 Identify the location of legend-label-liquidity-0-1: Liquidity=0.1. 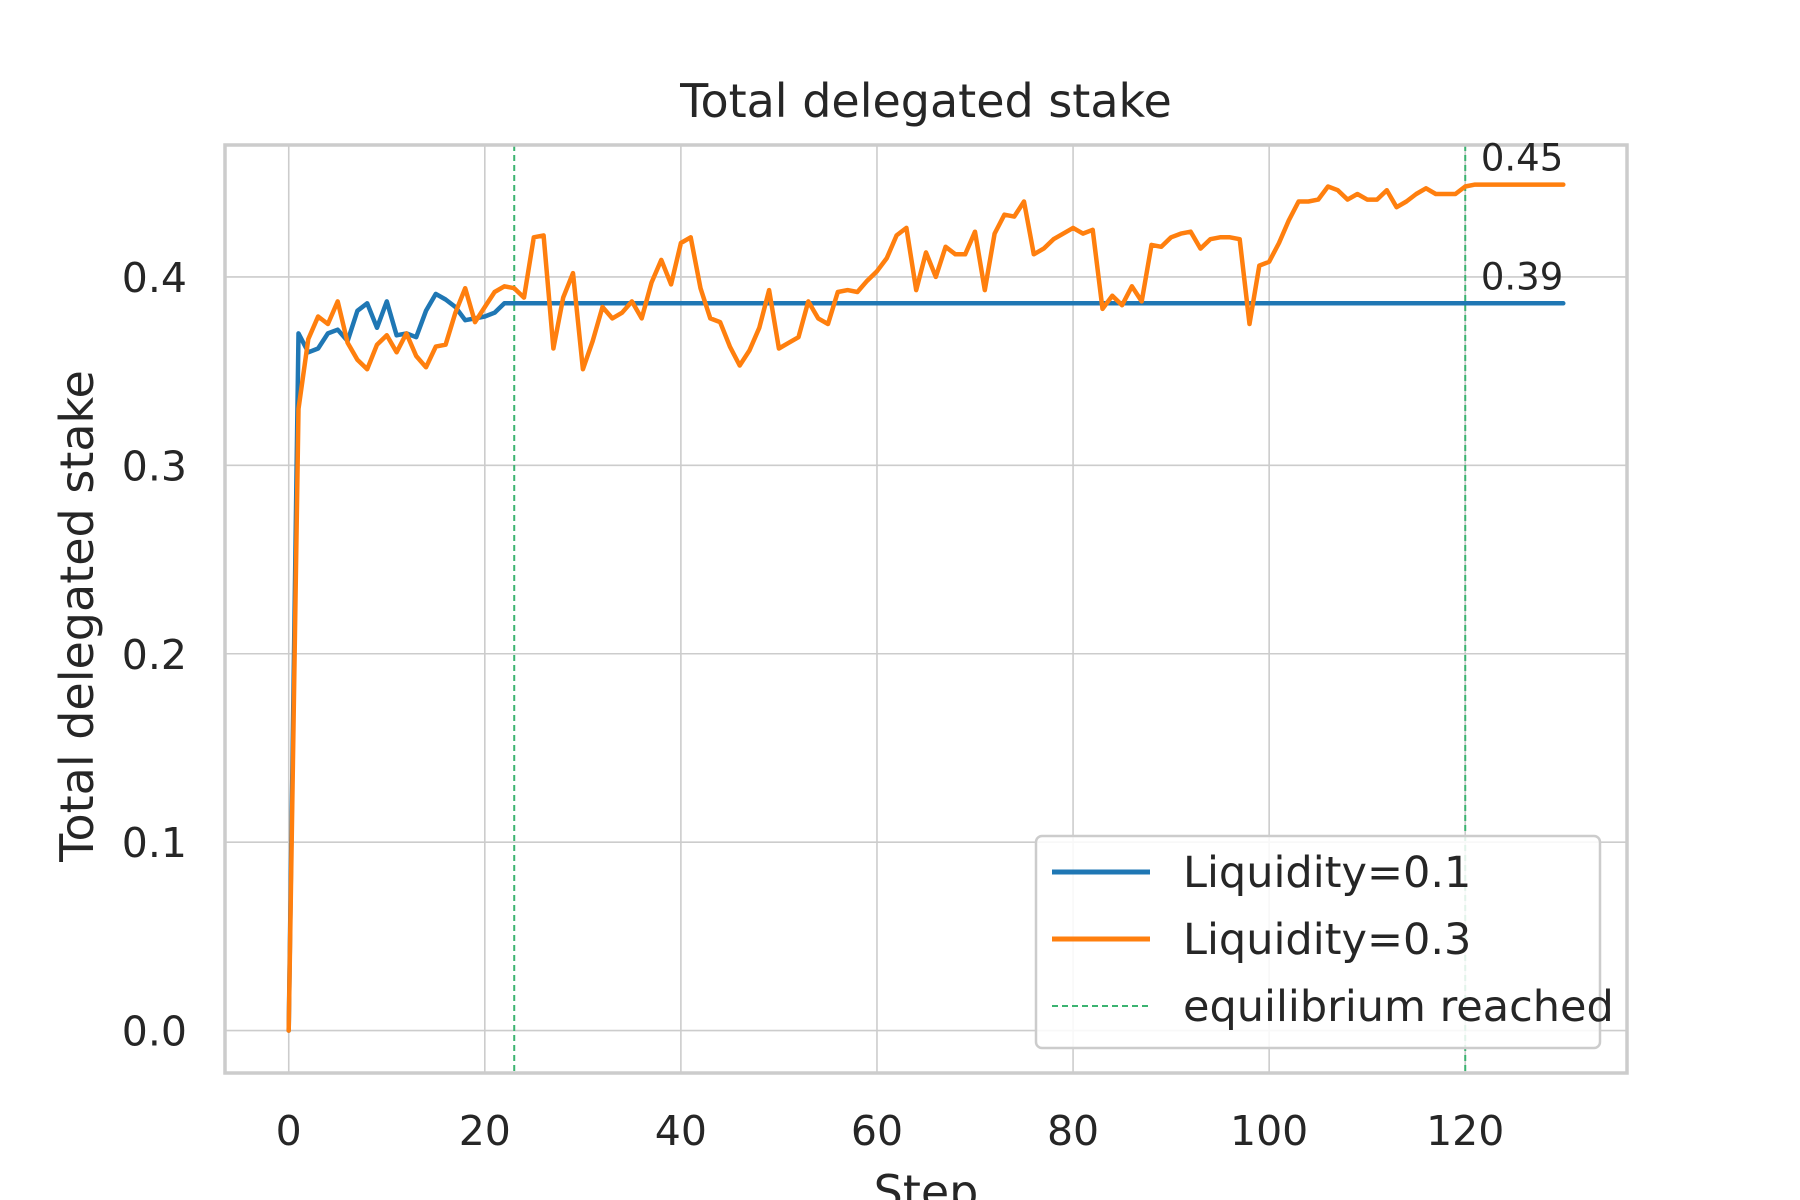
(1327, 873).